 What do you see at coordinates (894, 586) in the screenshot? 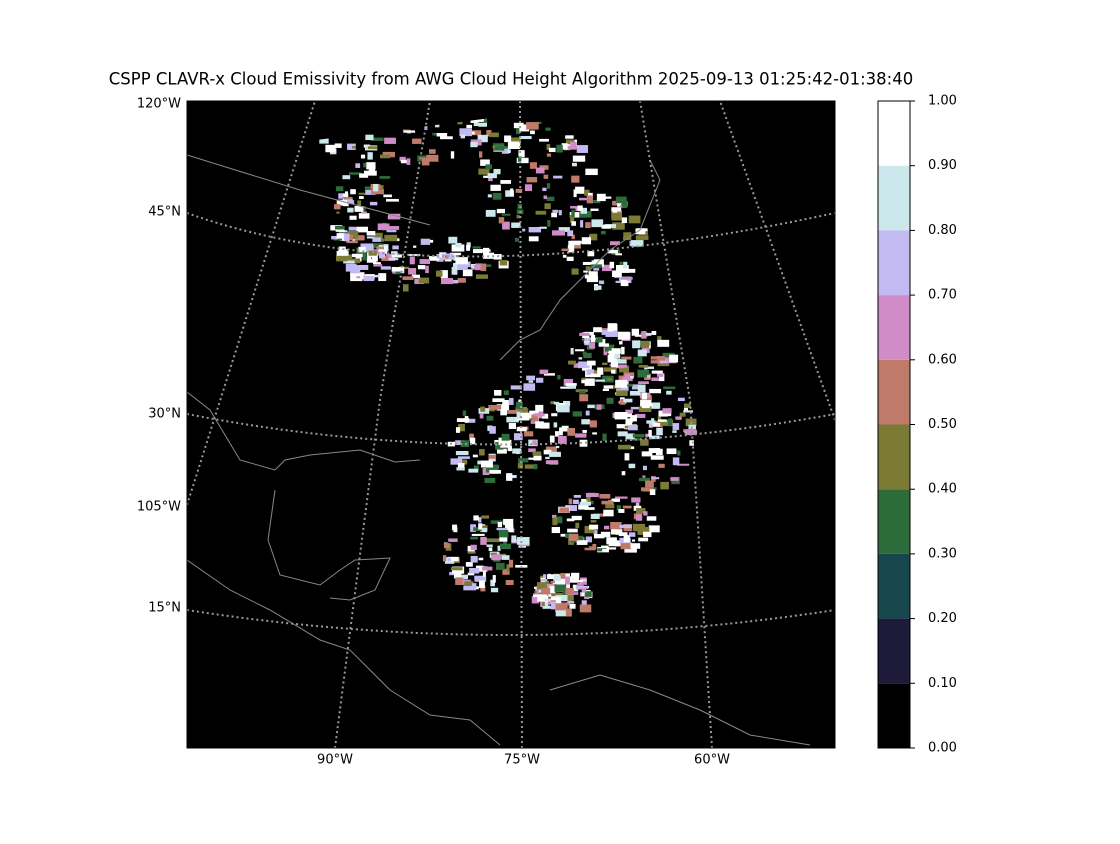
I see `colorbar-segment` at bounding box center [894, 586].